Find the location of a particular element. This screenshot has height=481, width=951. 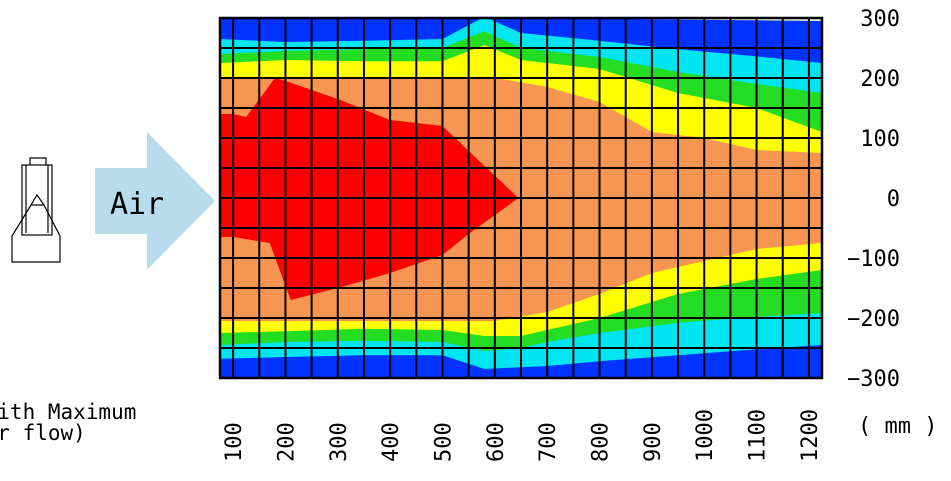

x-tick-label: 200 is located at coordinates (286, 442).